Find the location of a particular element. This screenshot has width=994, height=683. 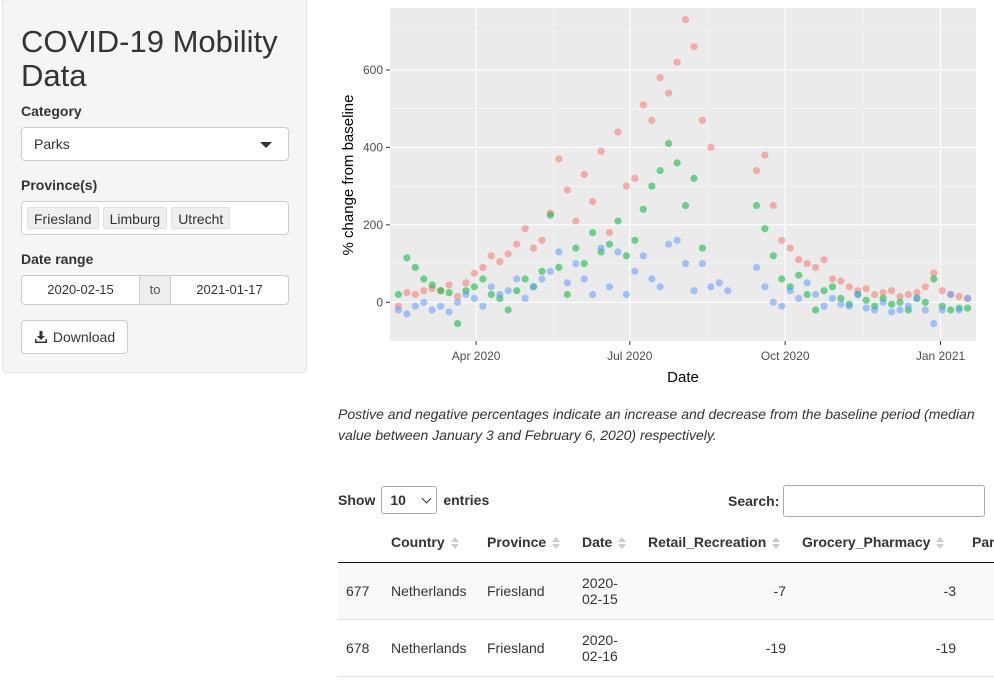

column-header-province: Province is located at coordinates (526, 542).